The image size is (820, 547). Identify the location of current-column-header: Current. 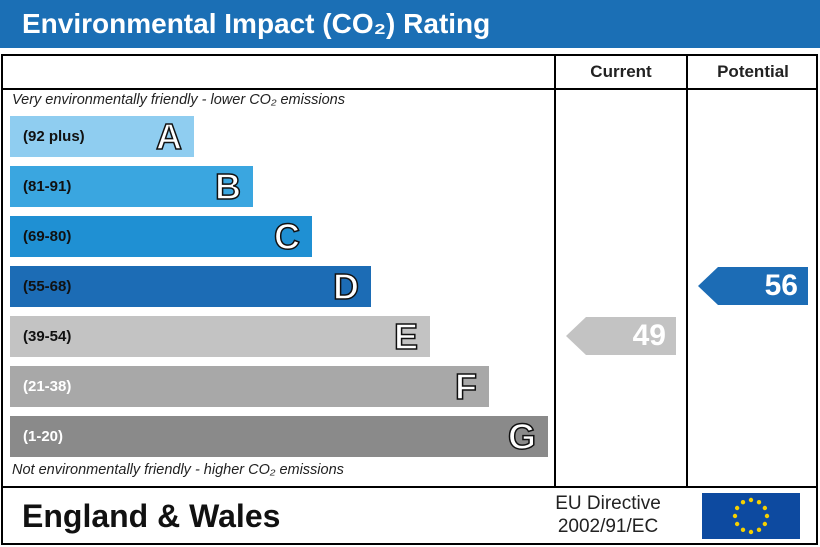
(621, 71).